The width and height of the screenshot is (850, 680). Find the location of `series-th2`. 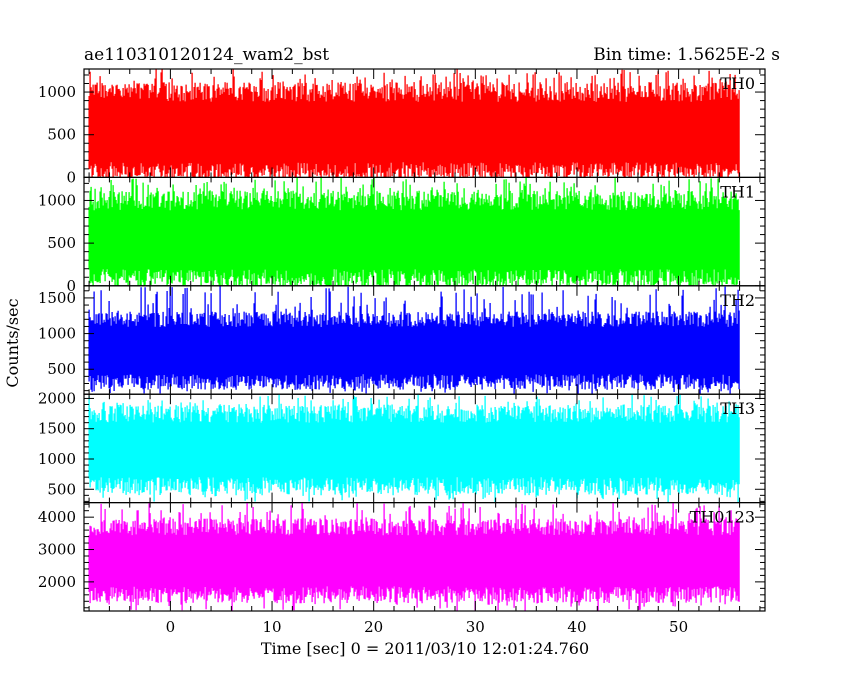

series-th2 is located at coordinates (414, 340).